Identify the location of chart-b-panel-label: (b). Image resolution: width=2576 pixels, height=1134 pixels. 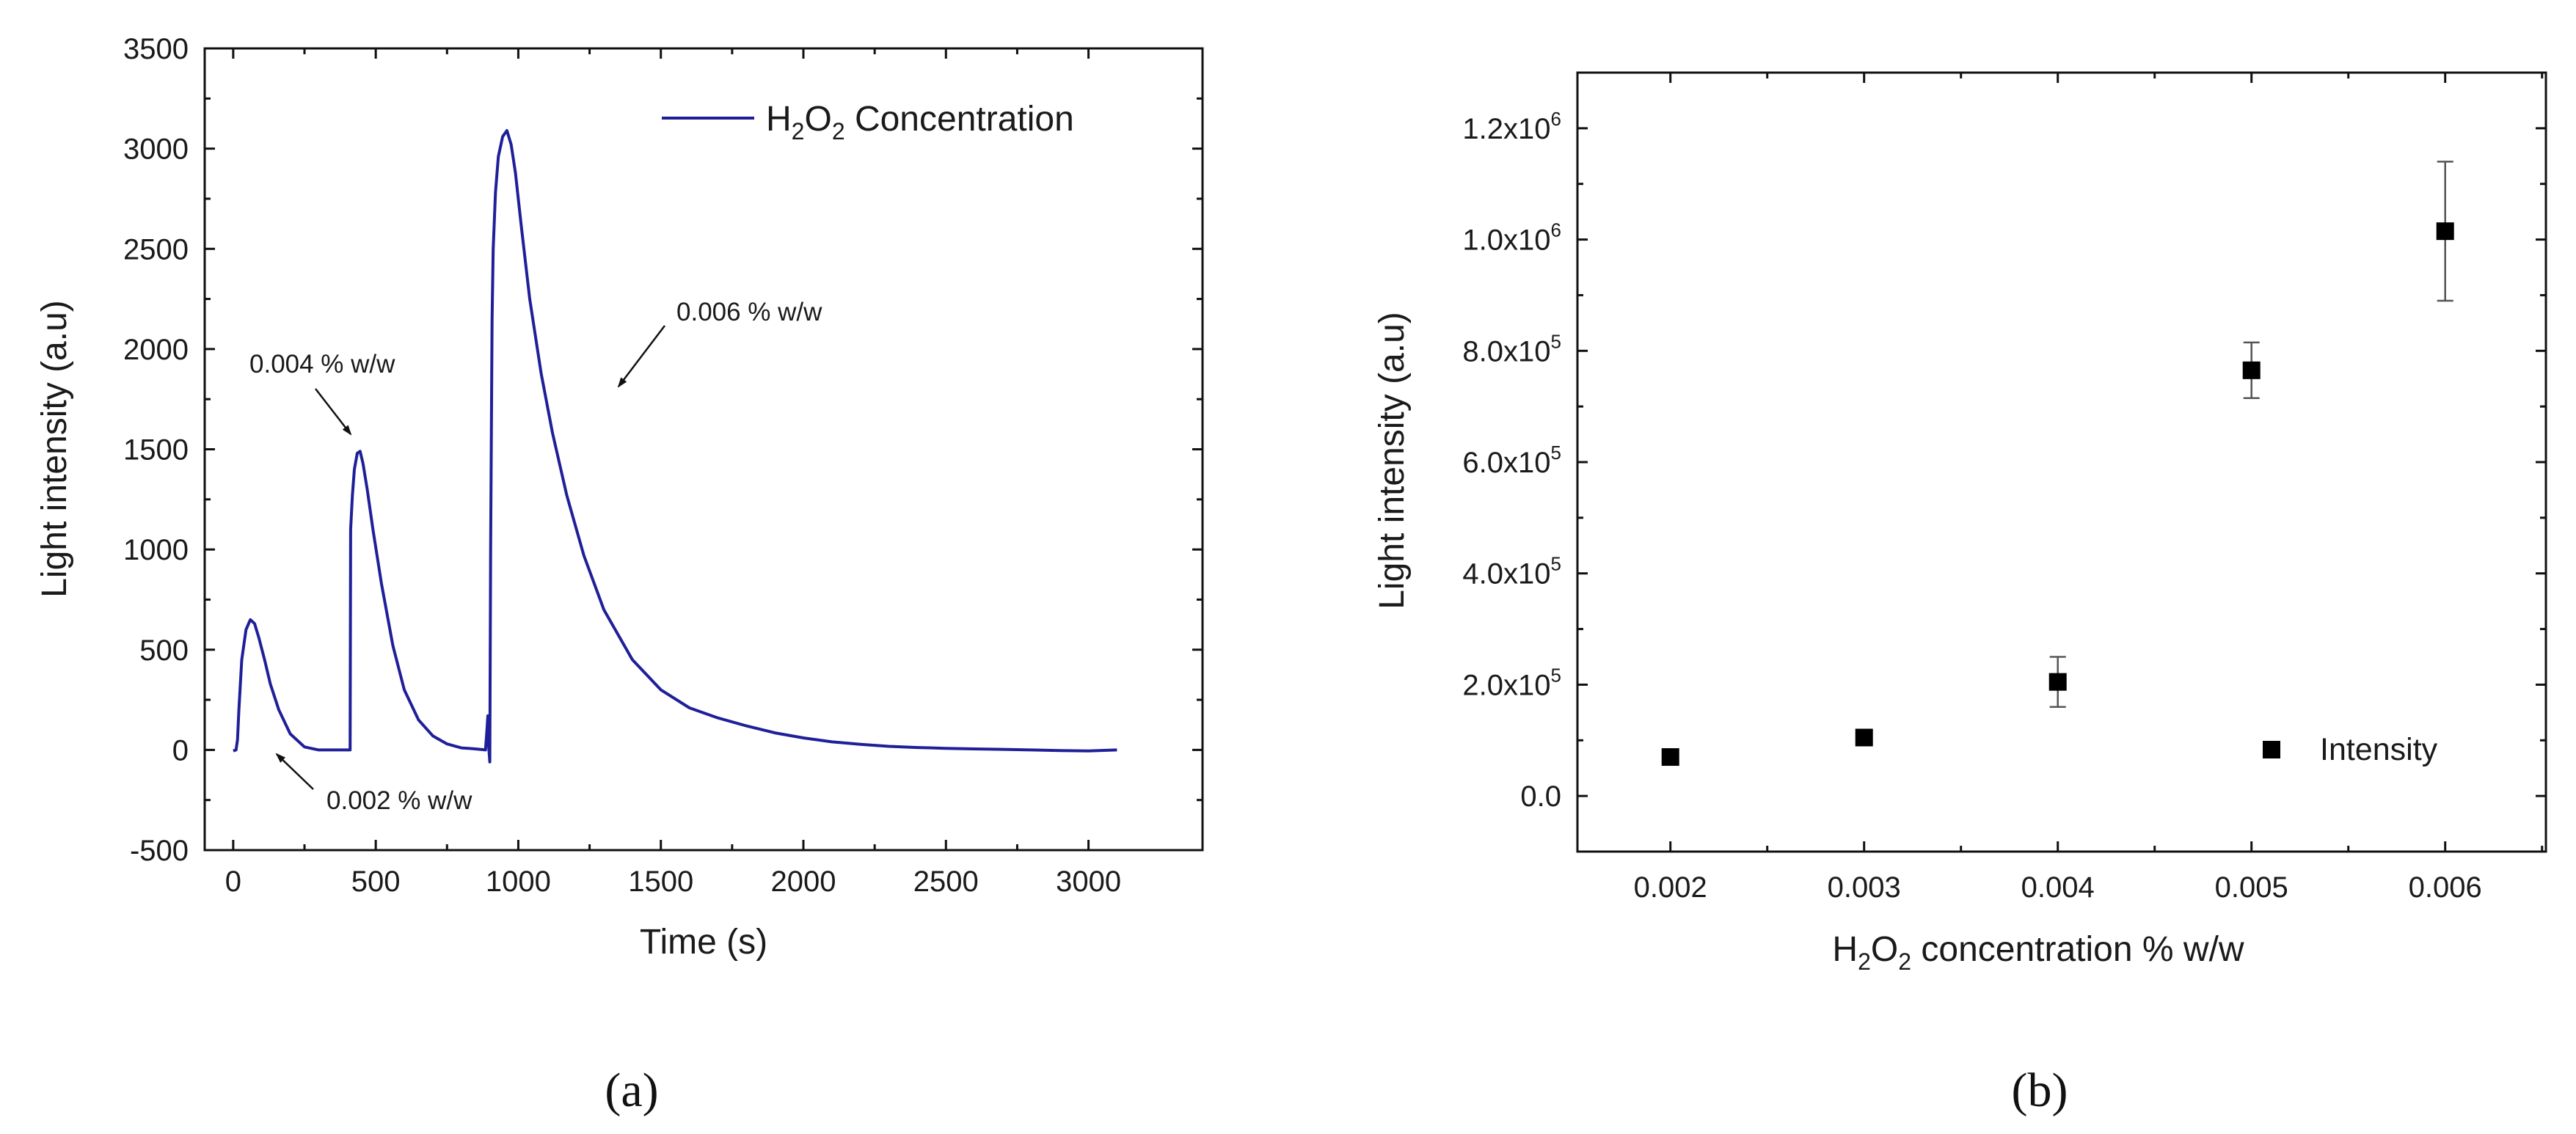
(2040, 1090).